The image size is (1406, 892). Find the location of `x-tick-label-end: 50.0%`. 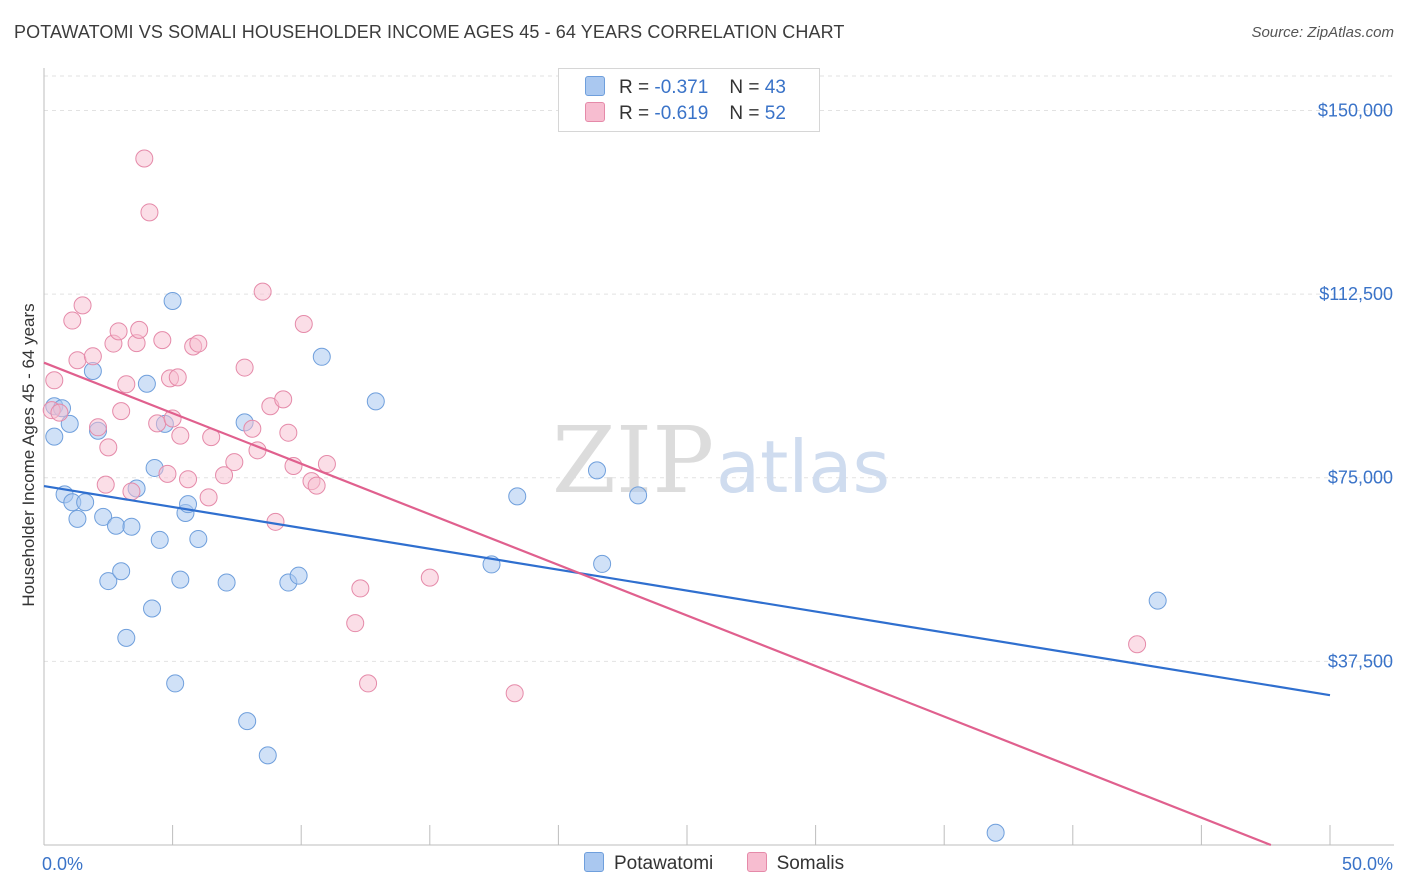

x-tick-label-end: 50.0% is located at coordinates (1367, 864).